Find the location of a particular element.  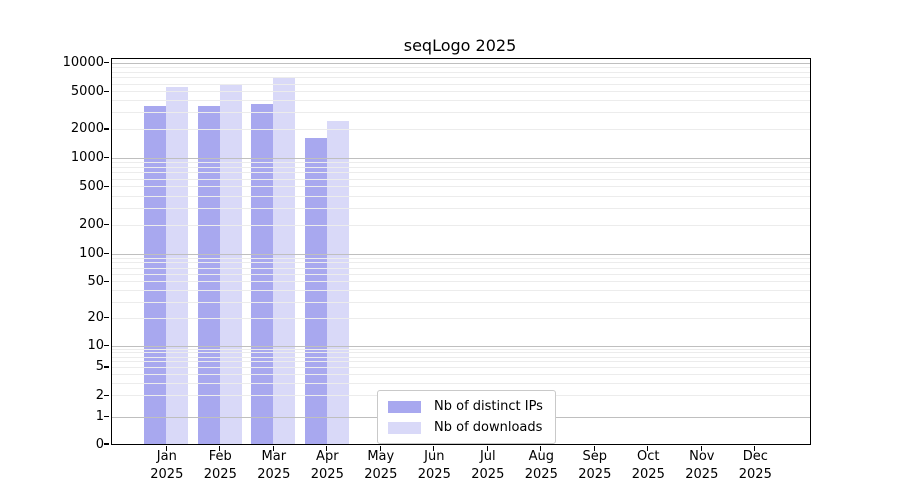

legend-label-downloads: Nb of downloads is located at coordinates (488, 427).